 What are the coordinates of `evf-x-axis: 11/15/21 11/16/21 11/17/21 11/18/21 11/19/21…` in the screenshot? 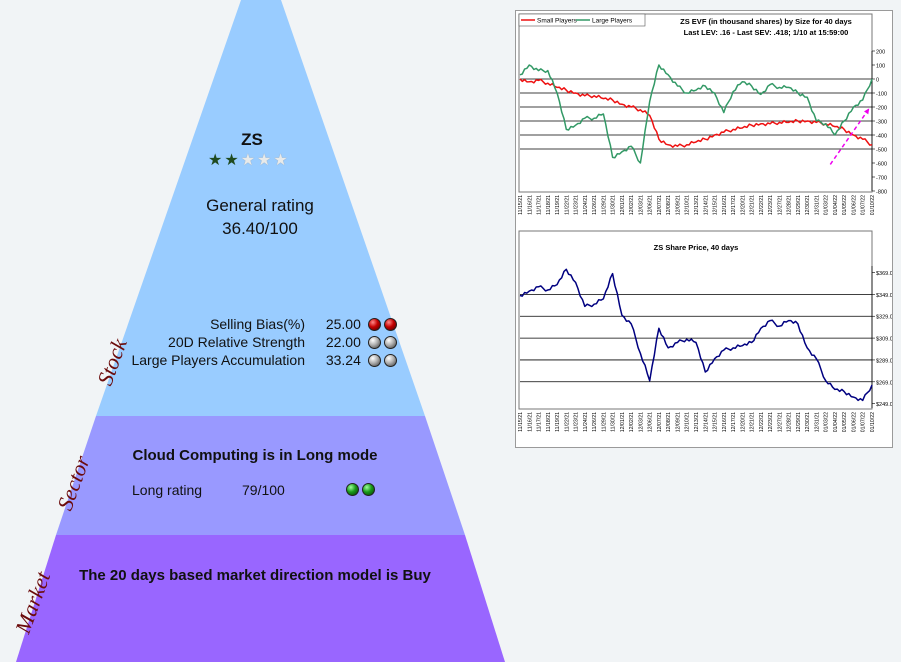 It's located at (697, 205).